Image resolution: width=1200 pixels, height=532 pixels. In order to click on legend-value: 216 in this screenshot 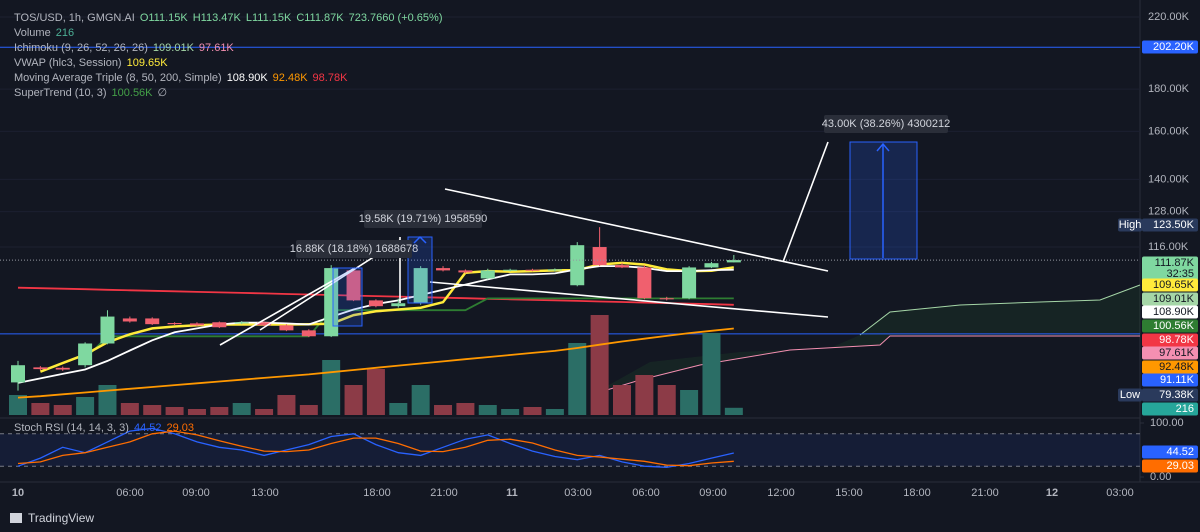, I will do `click(65, 33)`.